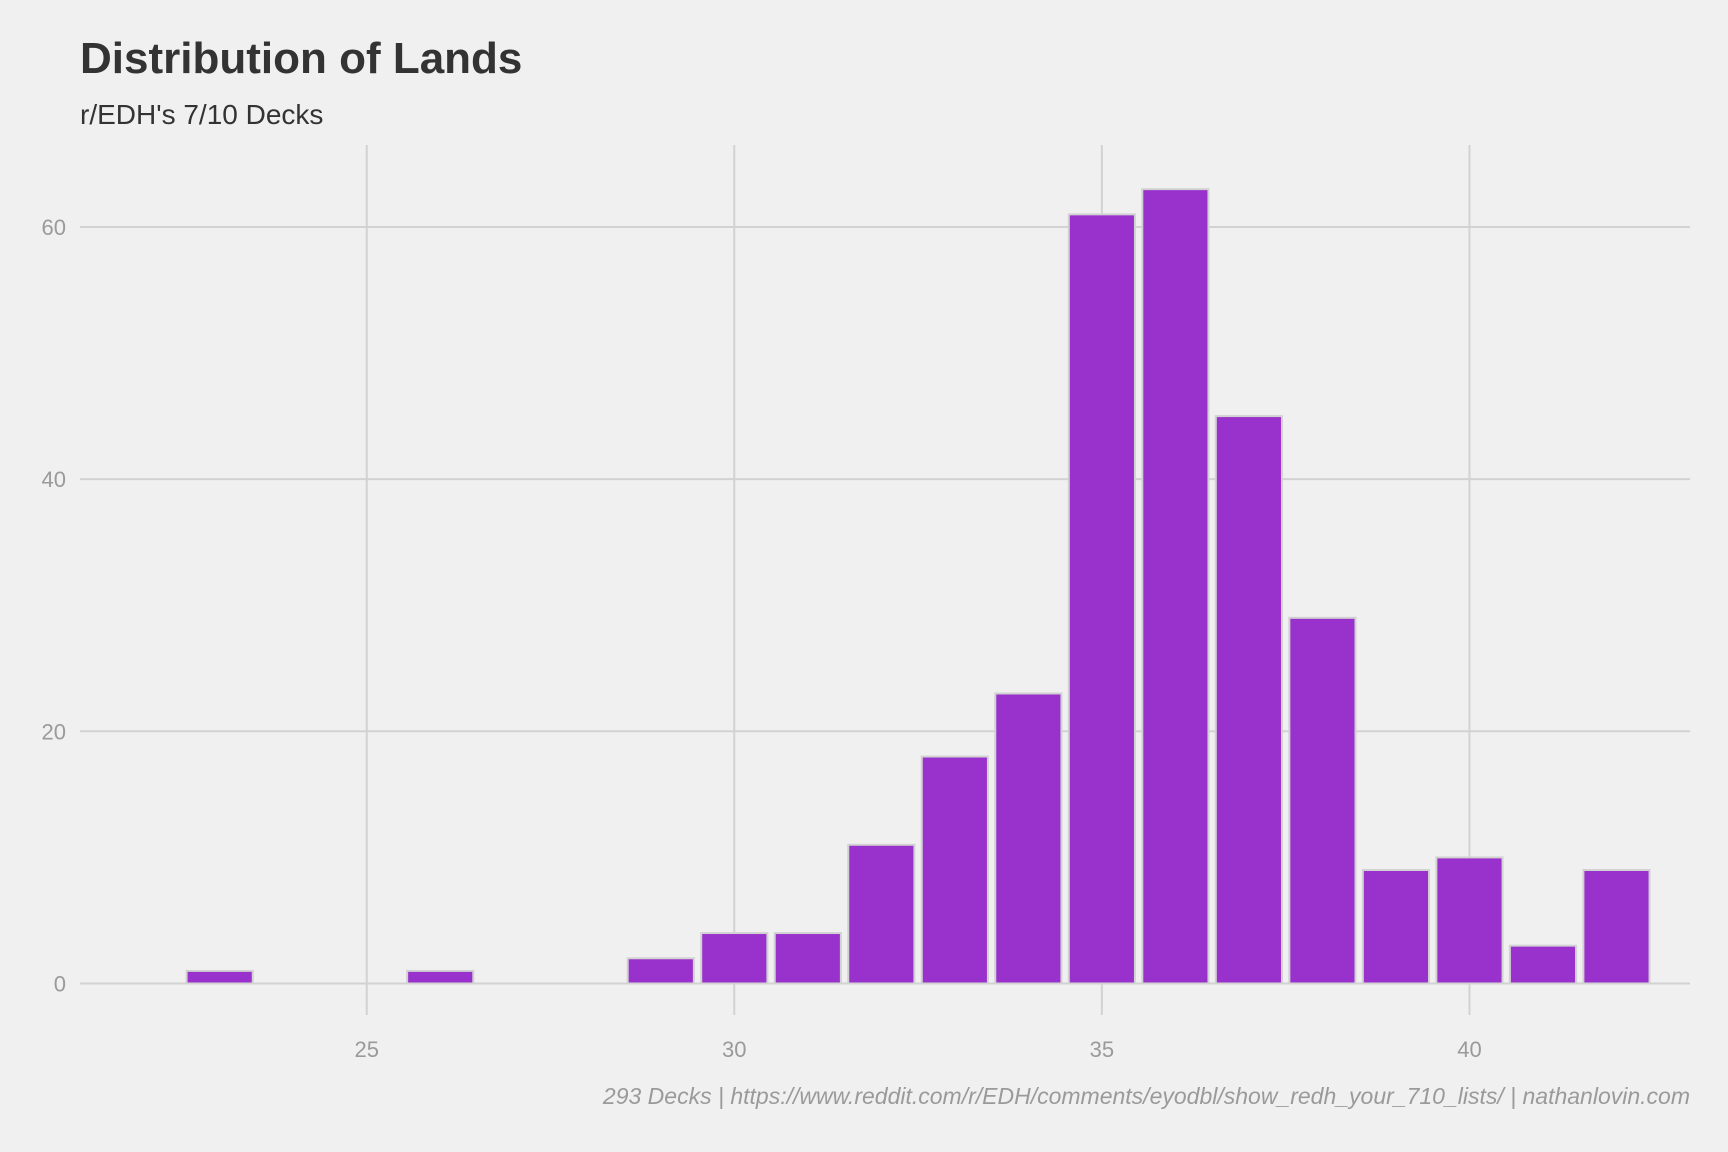 The height and width of the screenshot is (1152, 1728). Describe the element at coordinates (54, 606) in the screenshot. I see `y-axis-ticks: 0 20 40 60` at that location.